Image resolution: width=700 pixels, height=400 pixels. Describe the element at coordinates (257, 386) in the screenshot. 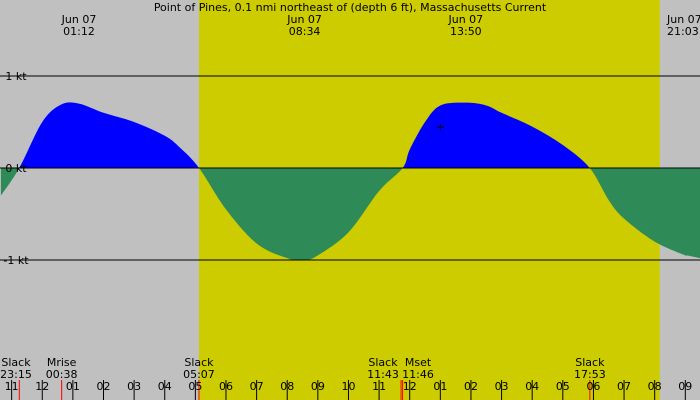

I see `hour-label-8: 07` at that location.